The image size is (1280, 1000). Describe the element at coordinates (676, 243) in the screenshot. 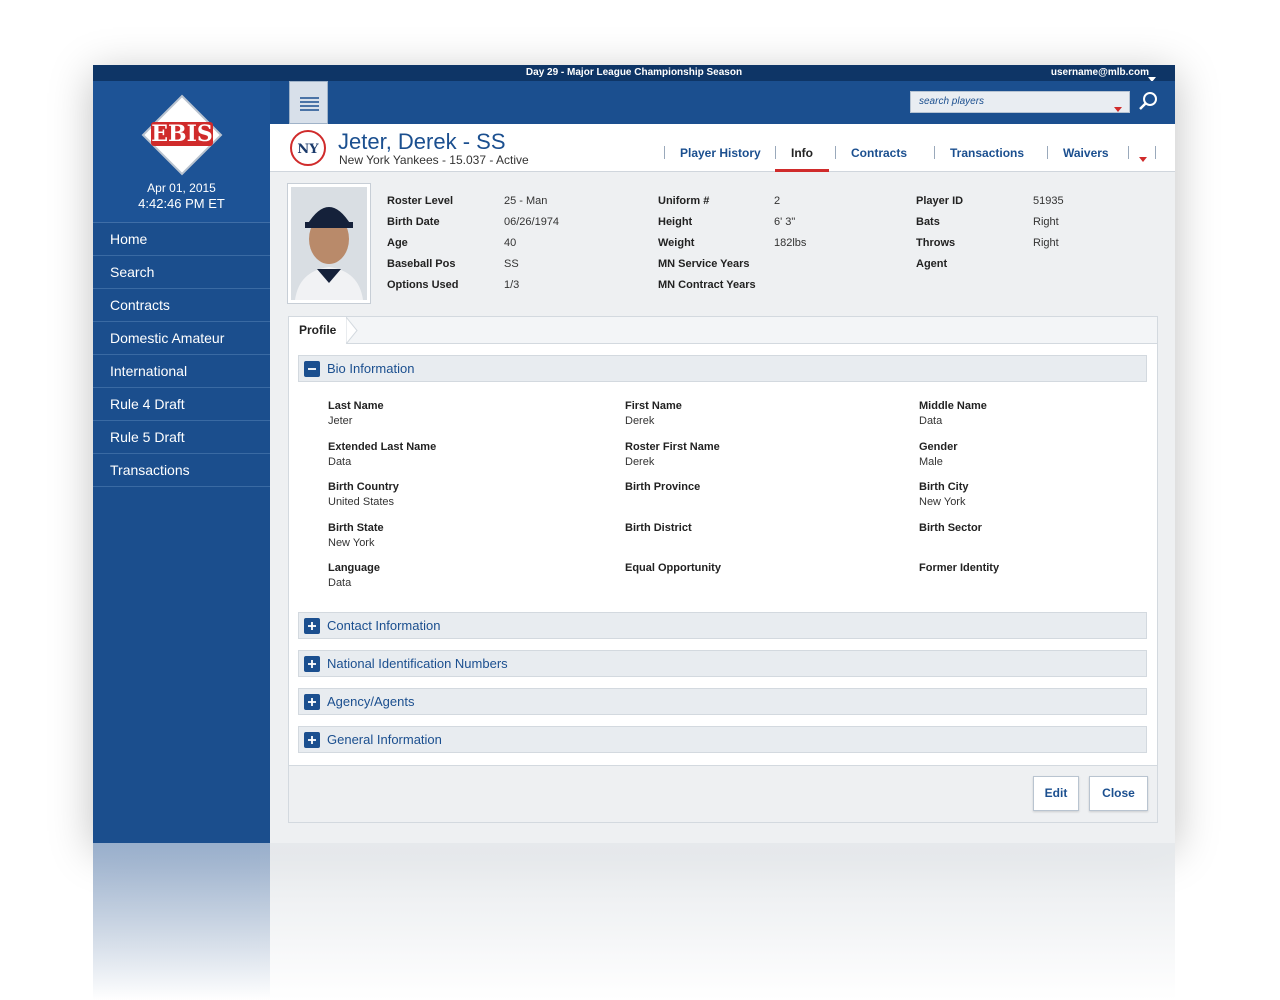

I see `attribute-label: Weight` at that location.